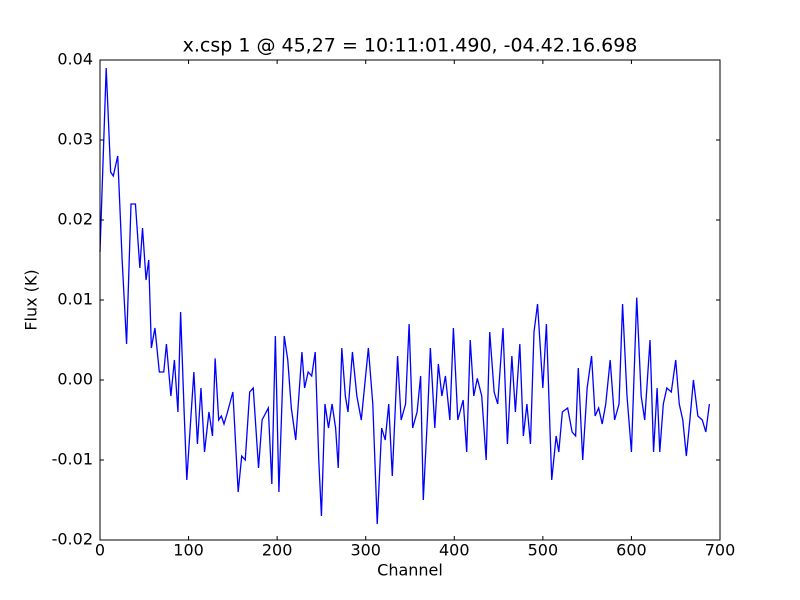 The image size is (800, 600). Describe the element at coordinates (72, 539) in the screenshot. I see `y-tick-label: -0.02` at that location.